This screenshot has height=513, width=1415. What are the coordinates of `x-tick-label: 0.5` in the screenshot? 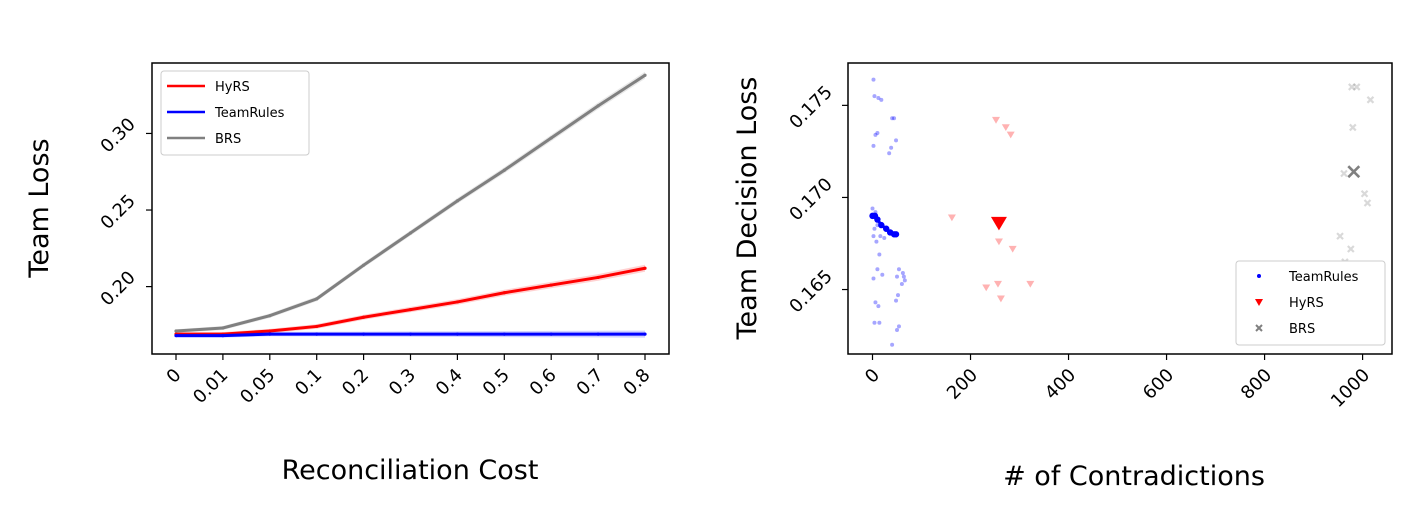 It's located at (496, 382).